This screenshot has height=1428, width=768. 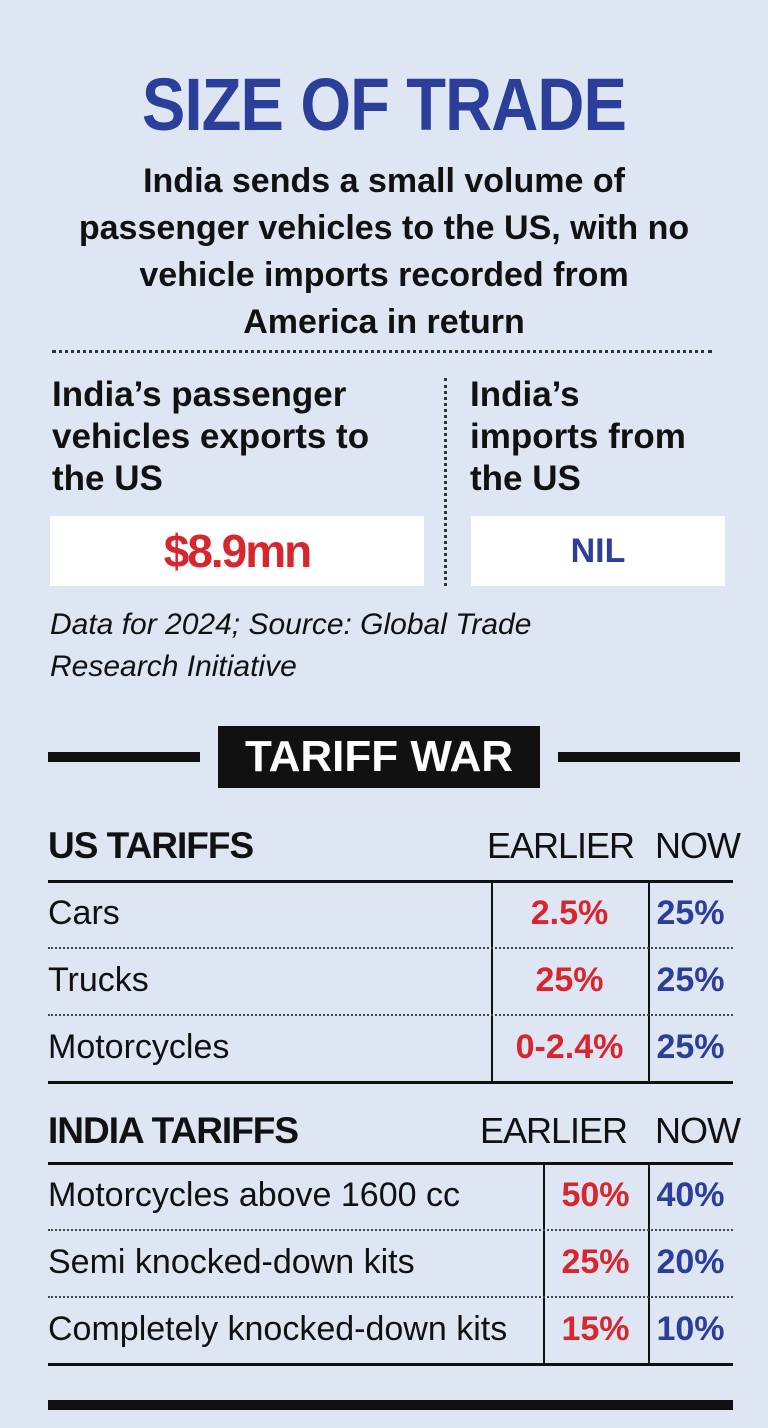 What do you see at coordinates (379, 757) in the screenshot?
I see `section-title: TARIFF WAR` at bounding box center [379, 757].